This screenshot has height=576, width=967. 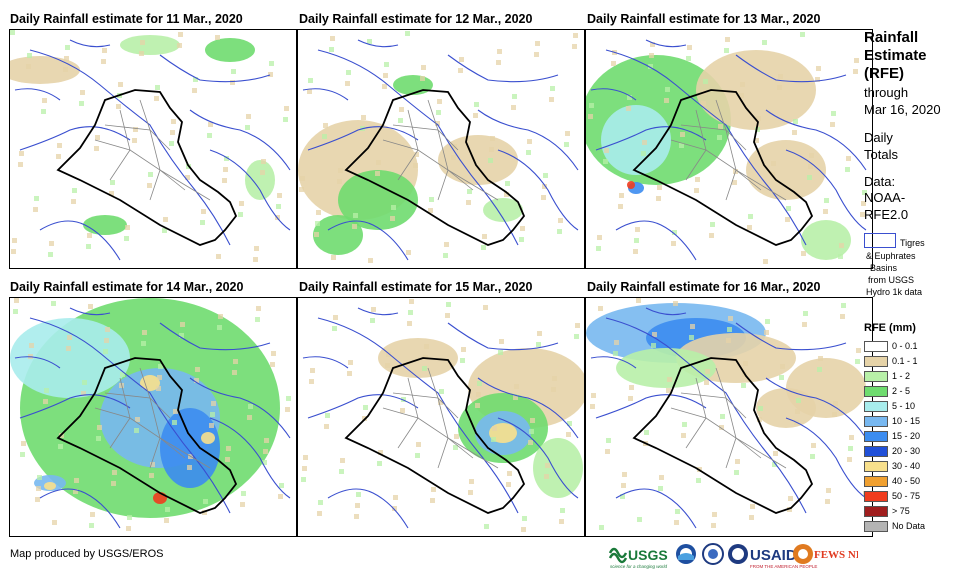 What do you see at coordinates (87, 554) in the screenshot?
I see `credit-text: Map produced by USGS/EROS` at bounding box center [87, 554].